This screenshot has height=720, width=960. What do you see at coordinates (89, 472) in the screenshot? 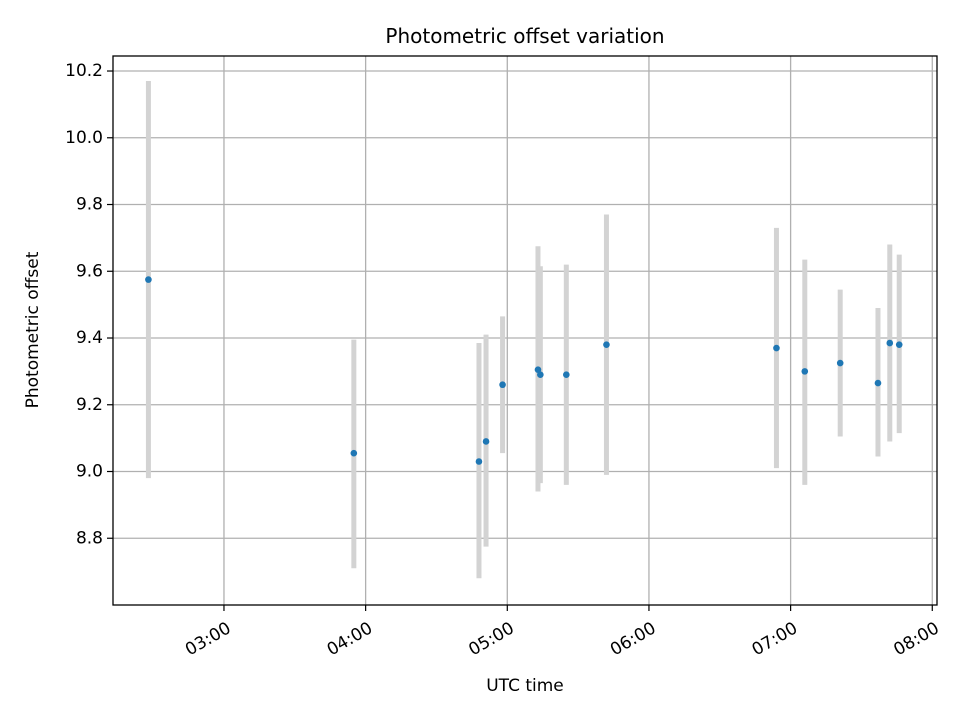
I see `y-tick-label: 9.0` at bounding box center [89, 472].